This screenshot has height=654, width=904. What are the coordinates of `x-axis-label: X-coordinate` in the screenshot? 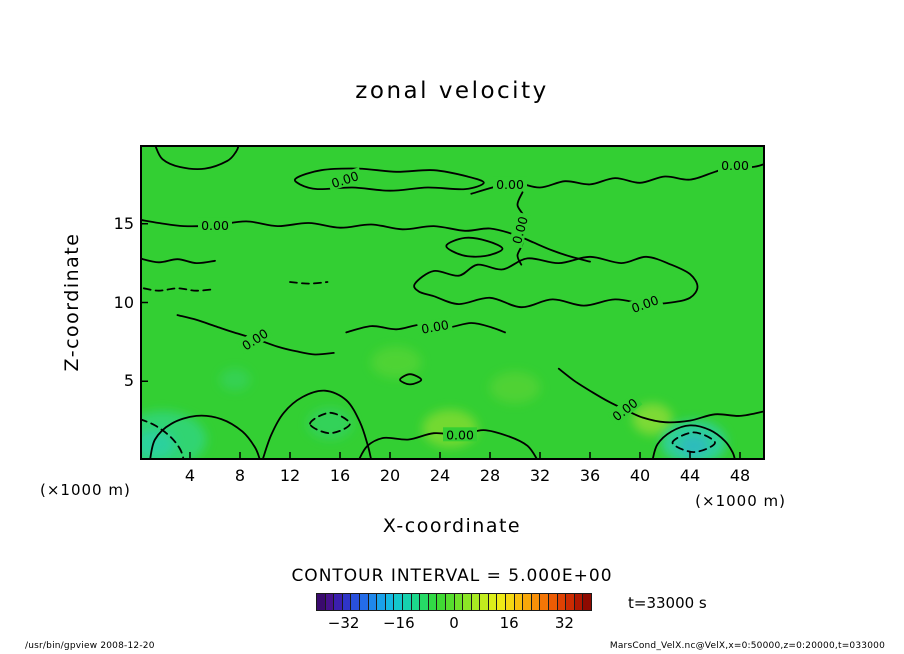 It's located at (452, 526).